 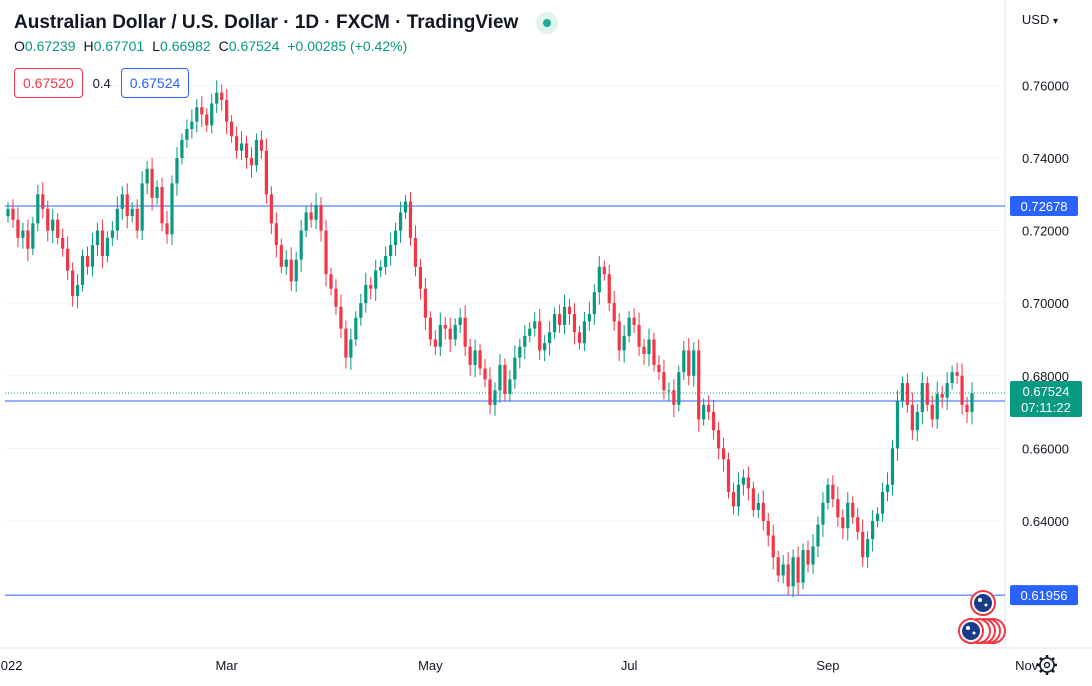 What do you see at coordinates (983, 603) in the screenshot?
I see `flag-fill` at bounding box center [983, 603].